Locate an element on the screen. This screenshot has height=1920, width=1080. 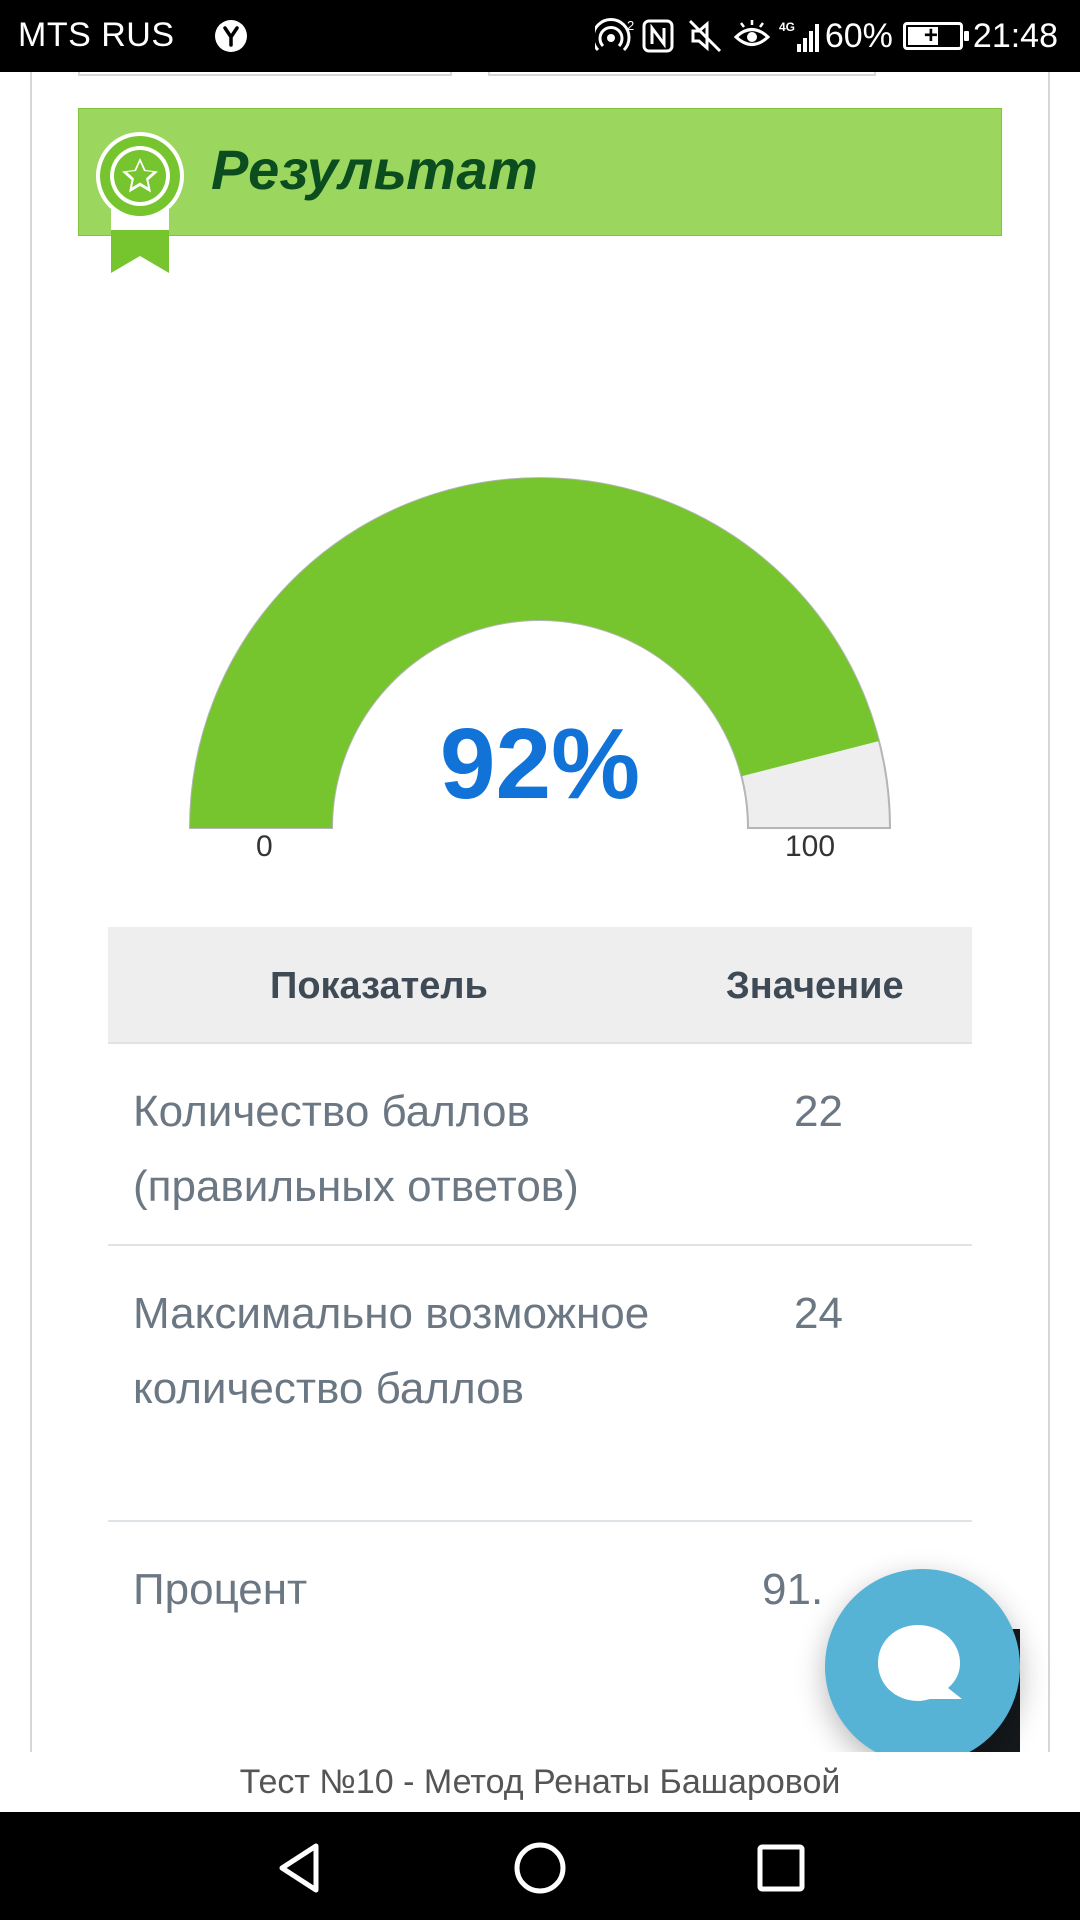
battery-percent: 60% is located at coordinates (858, 35).